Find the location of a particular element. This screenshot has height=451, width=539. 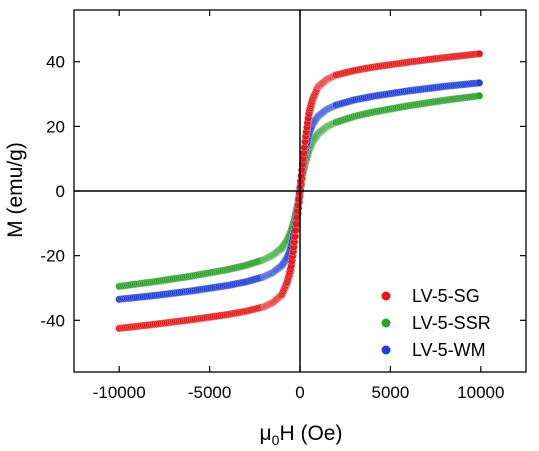

x-tick-label: 0 is located at coordinates (299, 392).